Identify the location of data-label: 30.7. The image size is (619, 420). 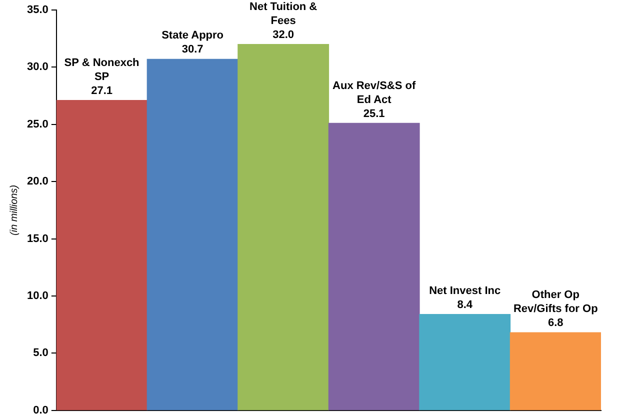
(193, 50).